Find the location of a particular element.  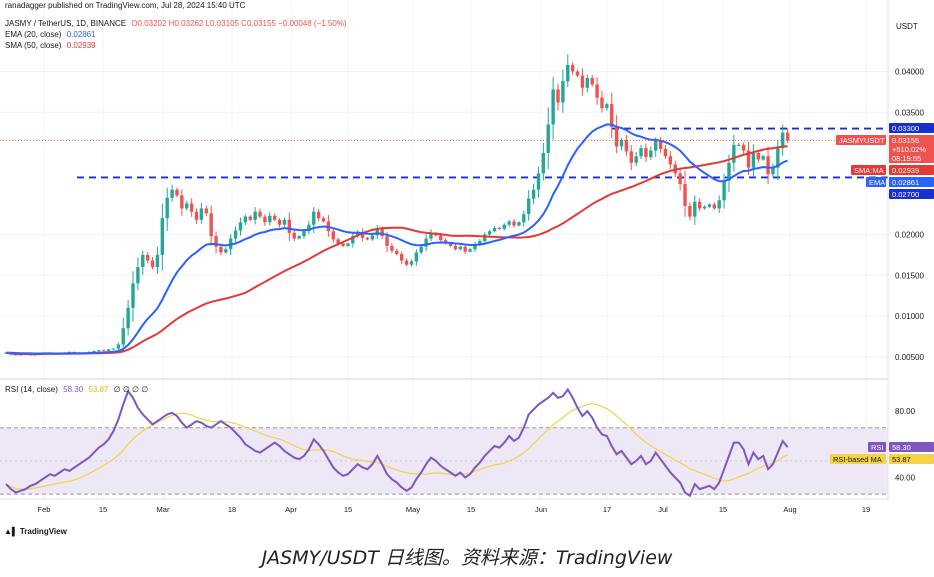

tradingview-logo: ▲▌ TradingView is located at coordinates (35, 531).